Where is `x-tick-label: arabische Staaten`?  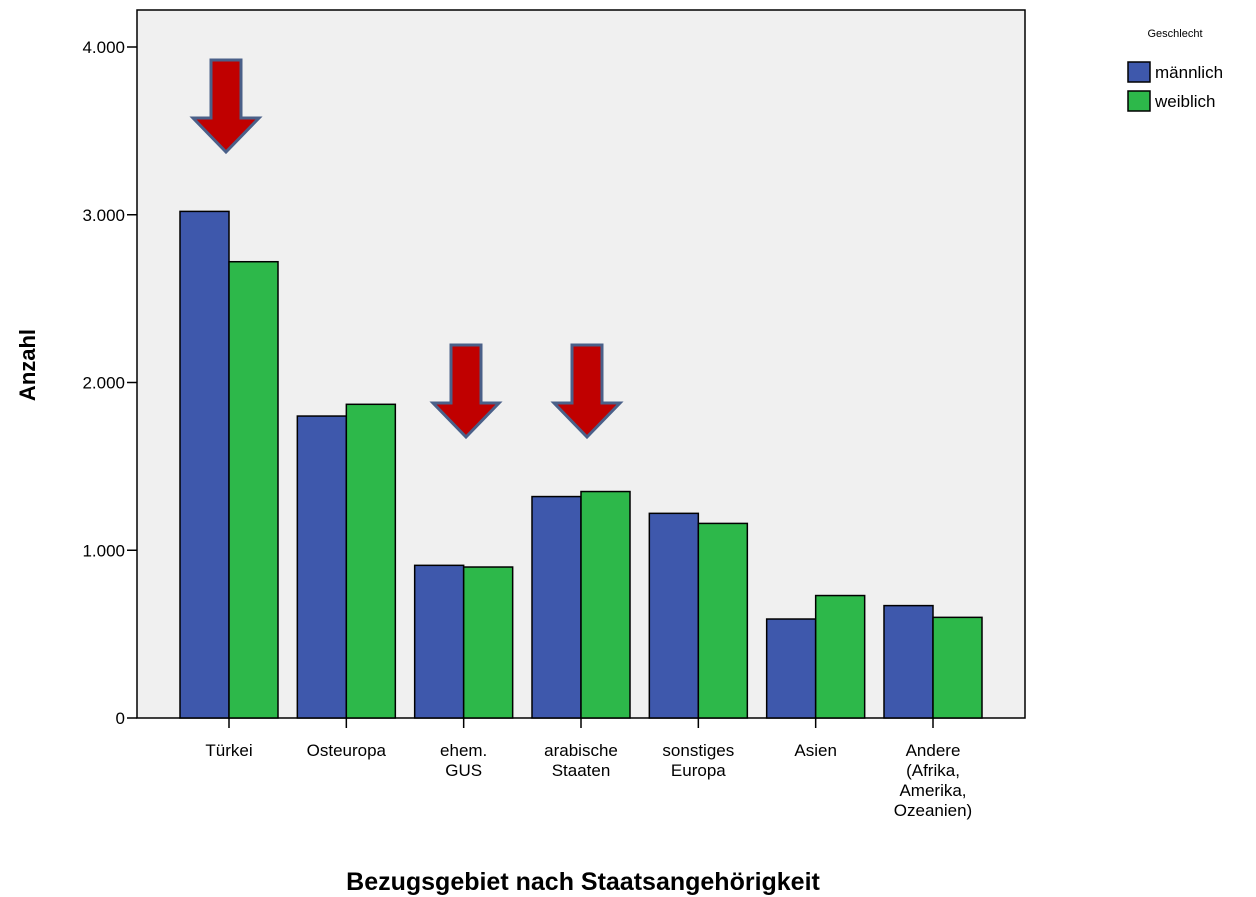
x-tick-label: arabische Staaten is located at coordinates (581, 760).